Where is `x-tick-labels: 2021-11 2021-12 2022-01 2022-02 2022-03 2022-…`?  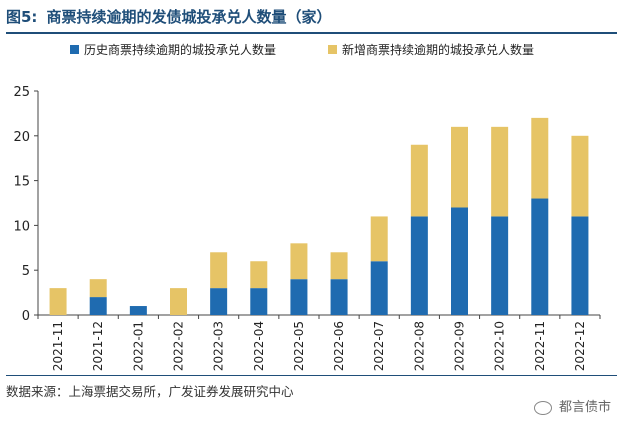
x-tick-labels: 2021-11 2021-12 2022-01 2022-02 2022-03 2022-… is located at coordinates (319, 346).